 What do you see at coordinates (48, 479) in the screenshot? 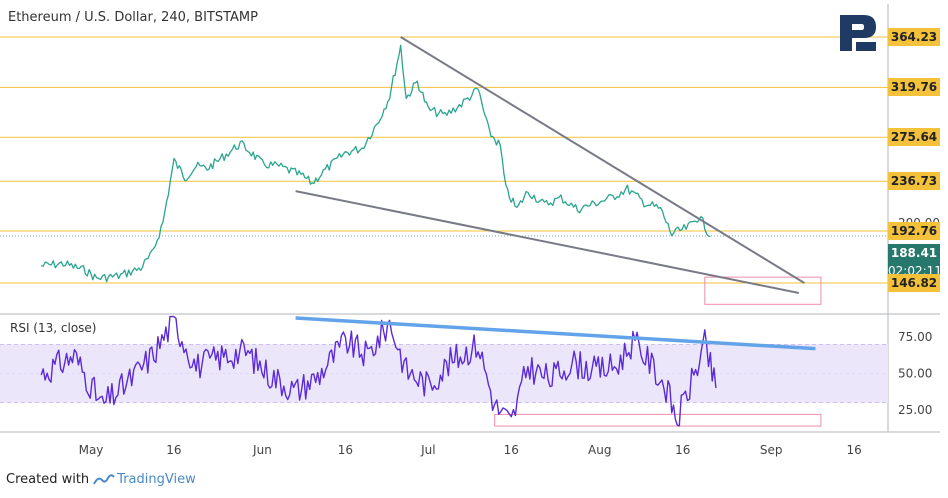
I see `created-with-text: Created with` at bounding box center [48, 479].